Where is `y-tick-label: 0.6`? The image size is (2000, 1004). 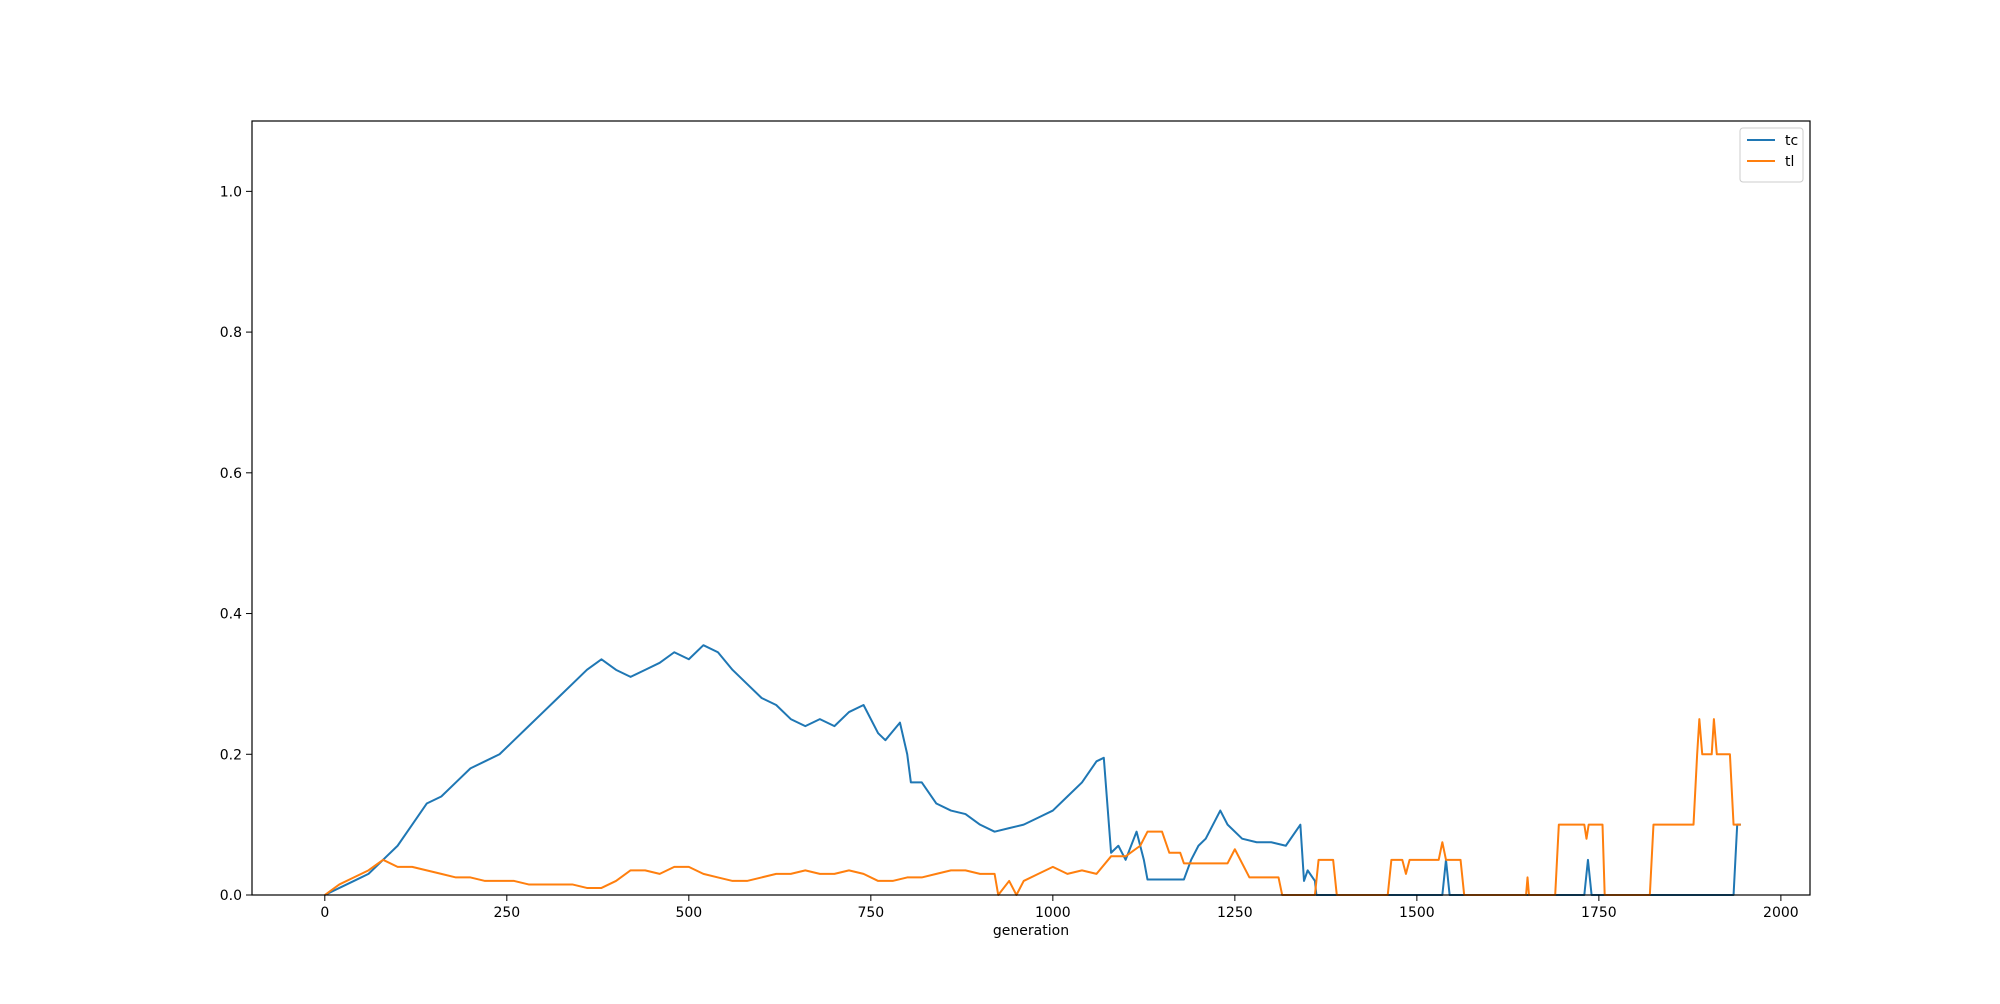 y-tick-label: 0.6 is located at coordinates (231, 474).